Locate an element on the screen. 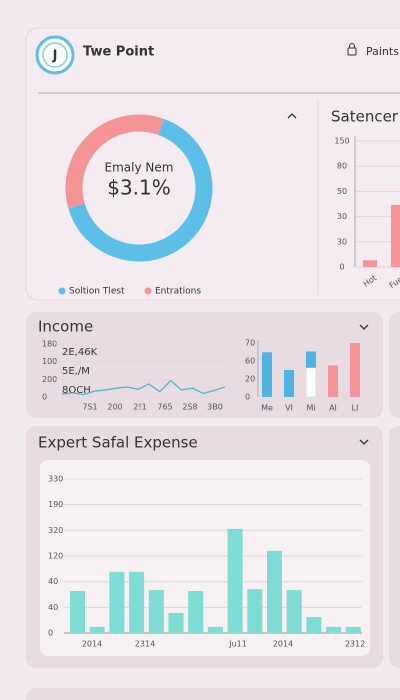 This screenshot has height=700, width=400. y-tick-label: 200 is located at coordinates (49, 379).